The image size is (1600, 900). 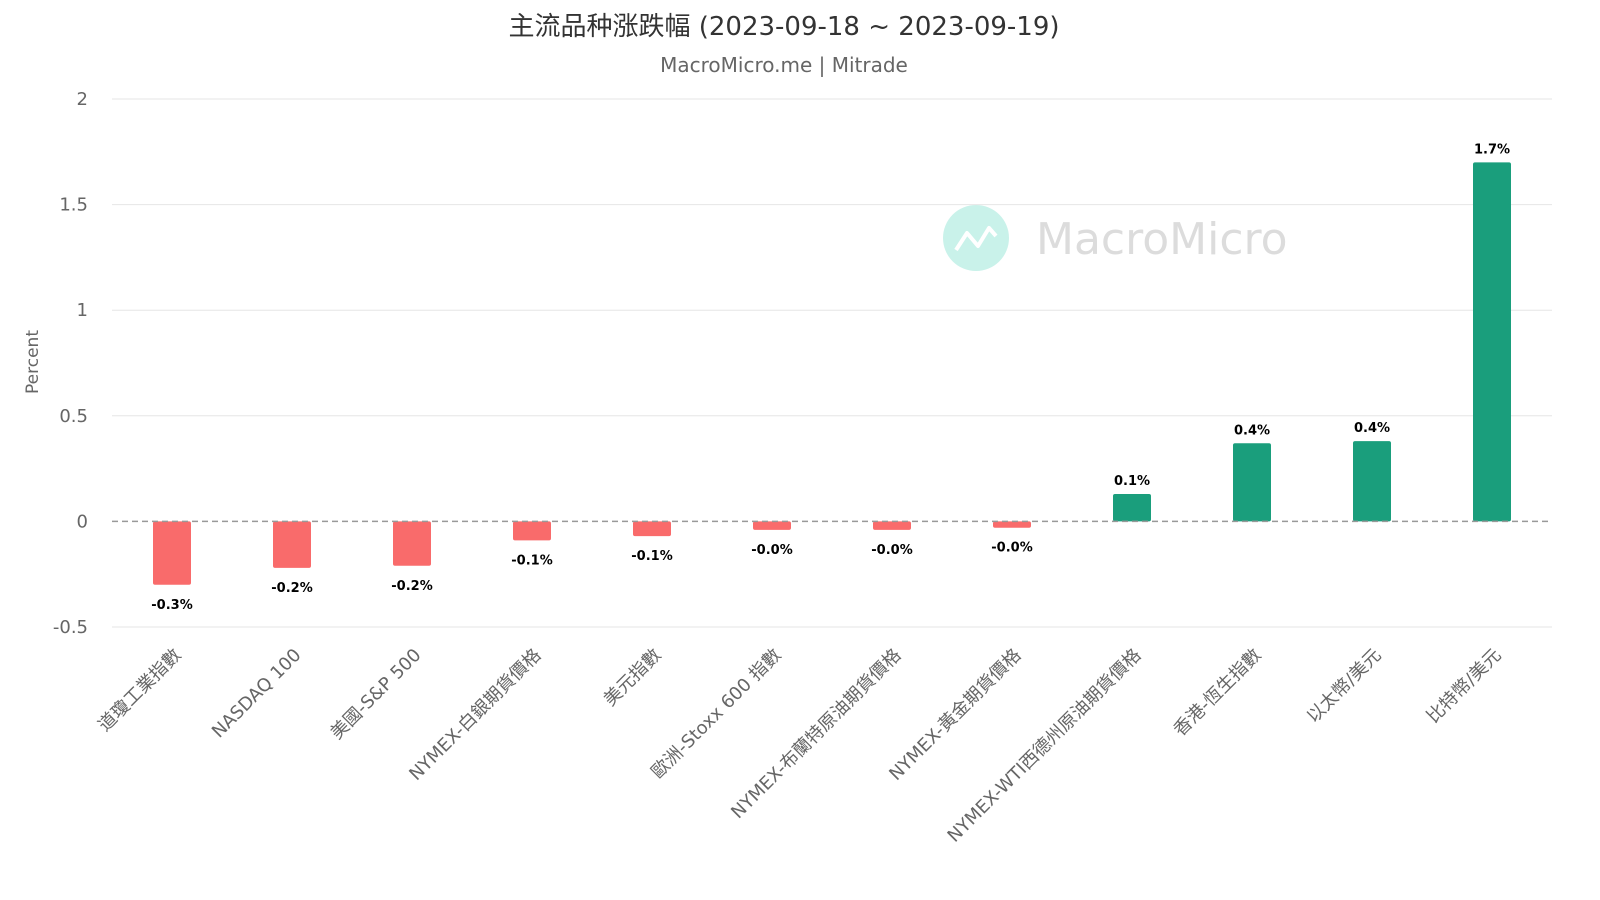 I want to click on category-label: 比特幣/美元, so click(x=1464, y=686).